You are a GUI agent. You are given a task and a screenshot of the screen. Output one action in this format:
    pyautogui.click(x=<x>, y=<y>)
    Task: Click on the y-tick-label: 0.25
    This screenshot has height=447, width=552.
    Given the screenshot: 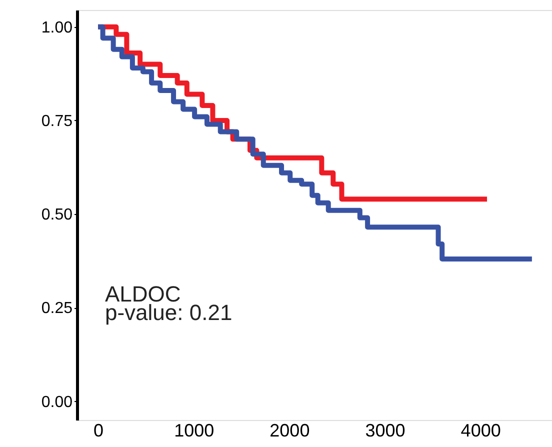 What is the action you would take?
    pyautogui.click(x=57, y=309)
    